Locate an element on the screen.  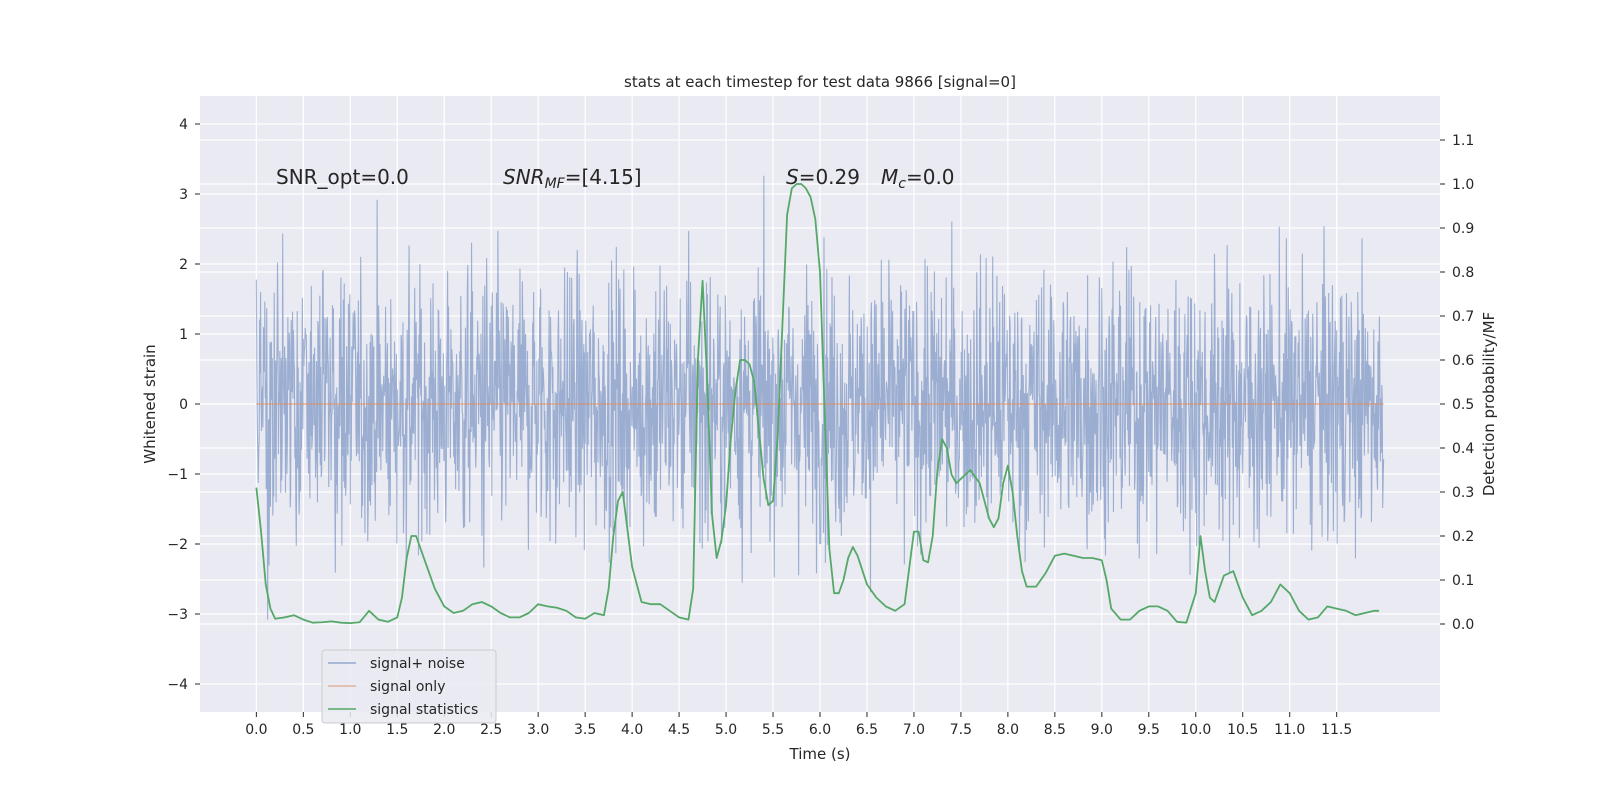
y-tick-label: 0 is located at coordinates (183, 405).